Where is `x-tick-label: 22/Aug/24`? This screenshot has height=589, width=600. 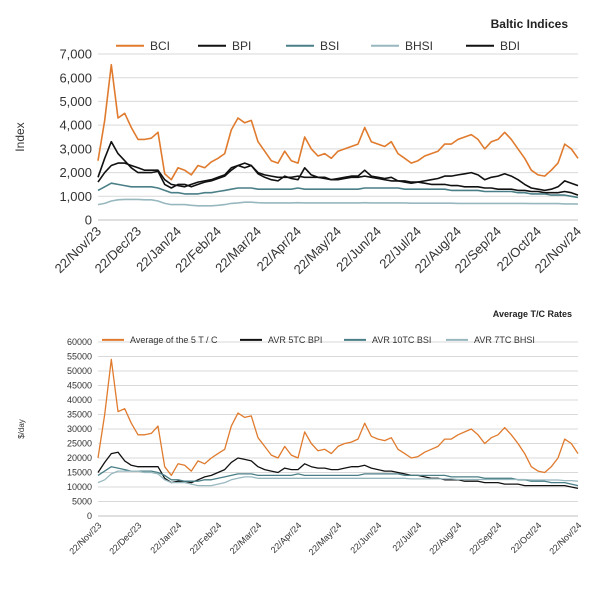 x-tick-label: 22/Aug/24 is located at coordinates (445, 538).